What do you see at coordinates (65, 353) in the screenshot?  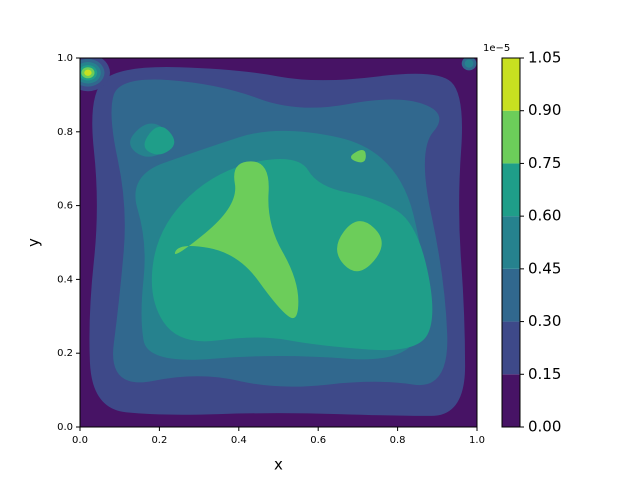 I see `y-tick-label: 0.2` at bounding box center [65, 353].